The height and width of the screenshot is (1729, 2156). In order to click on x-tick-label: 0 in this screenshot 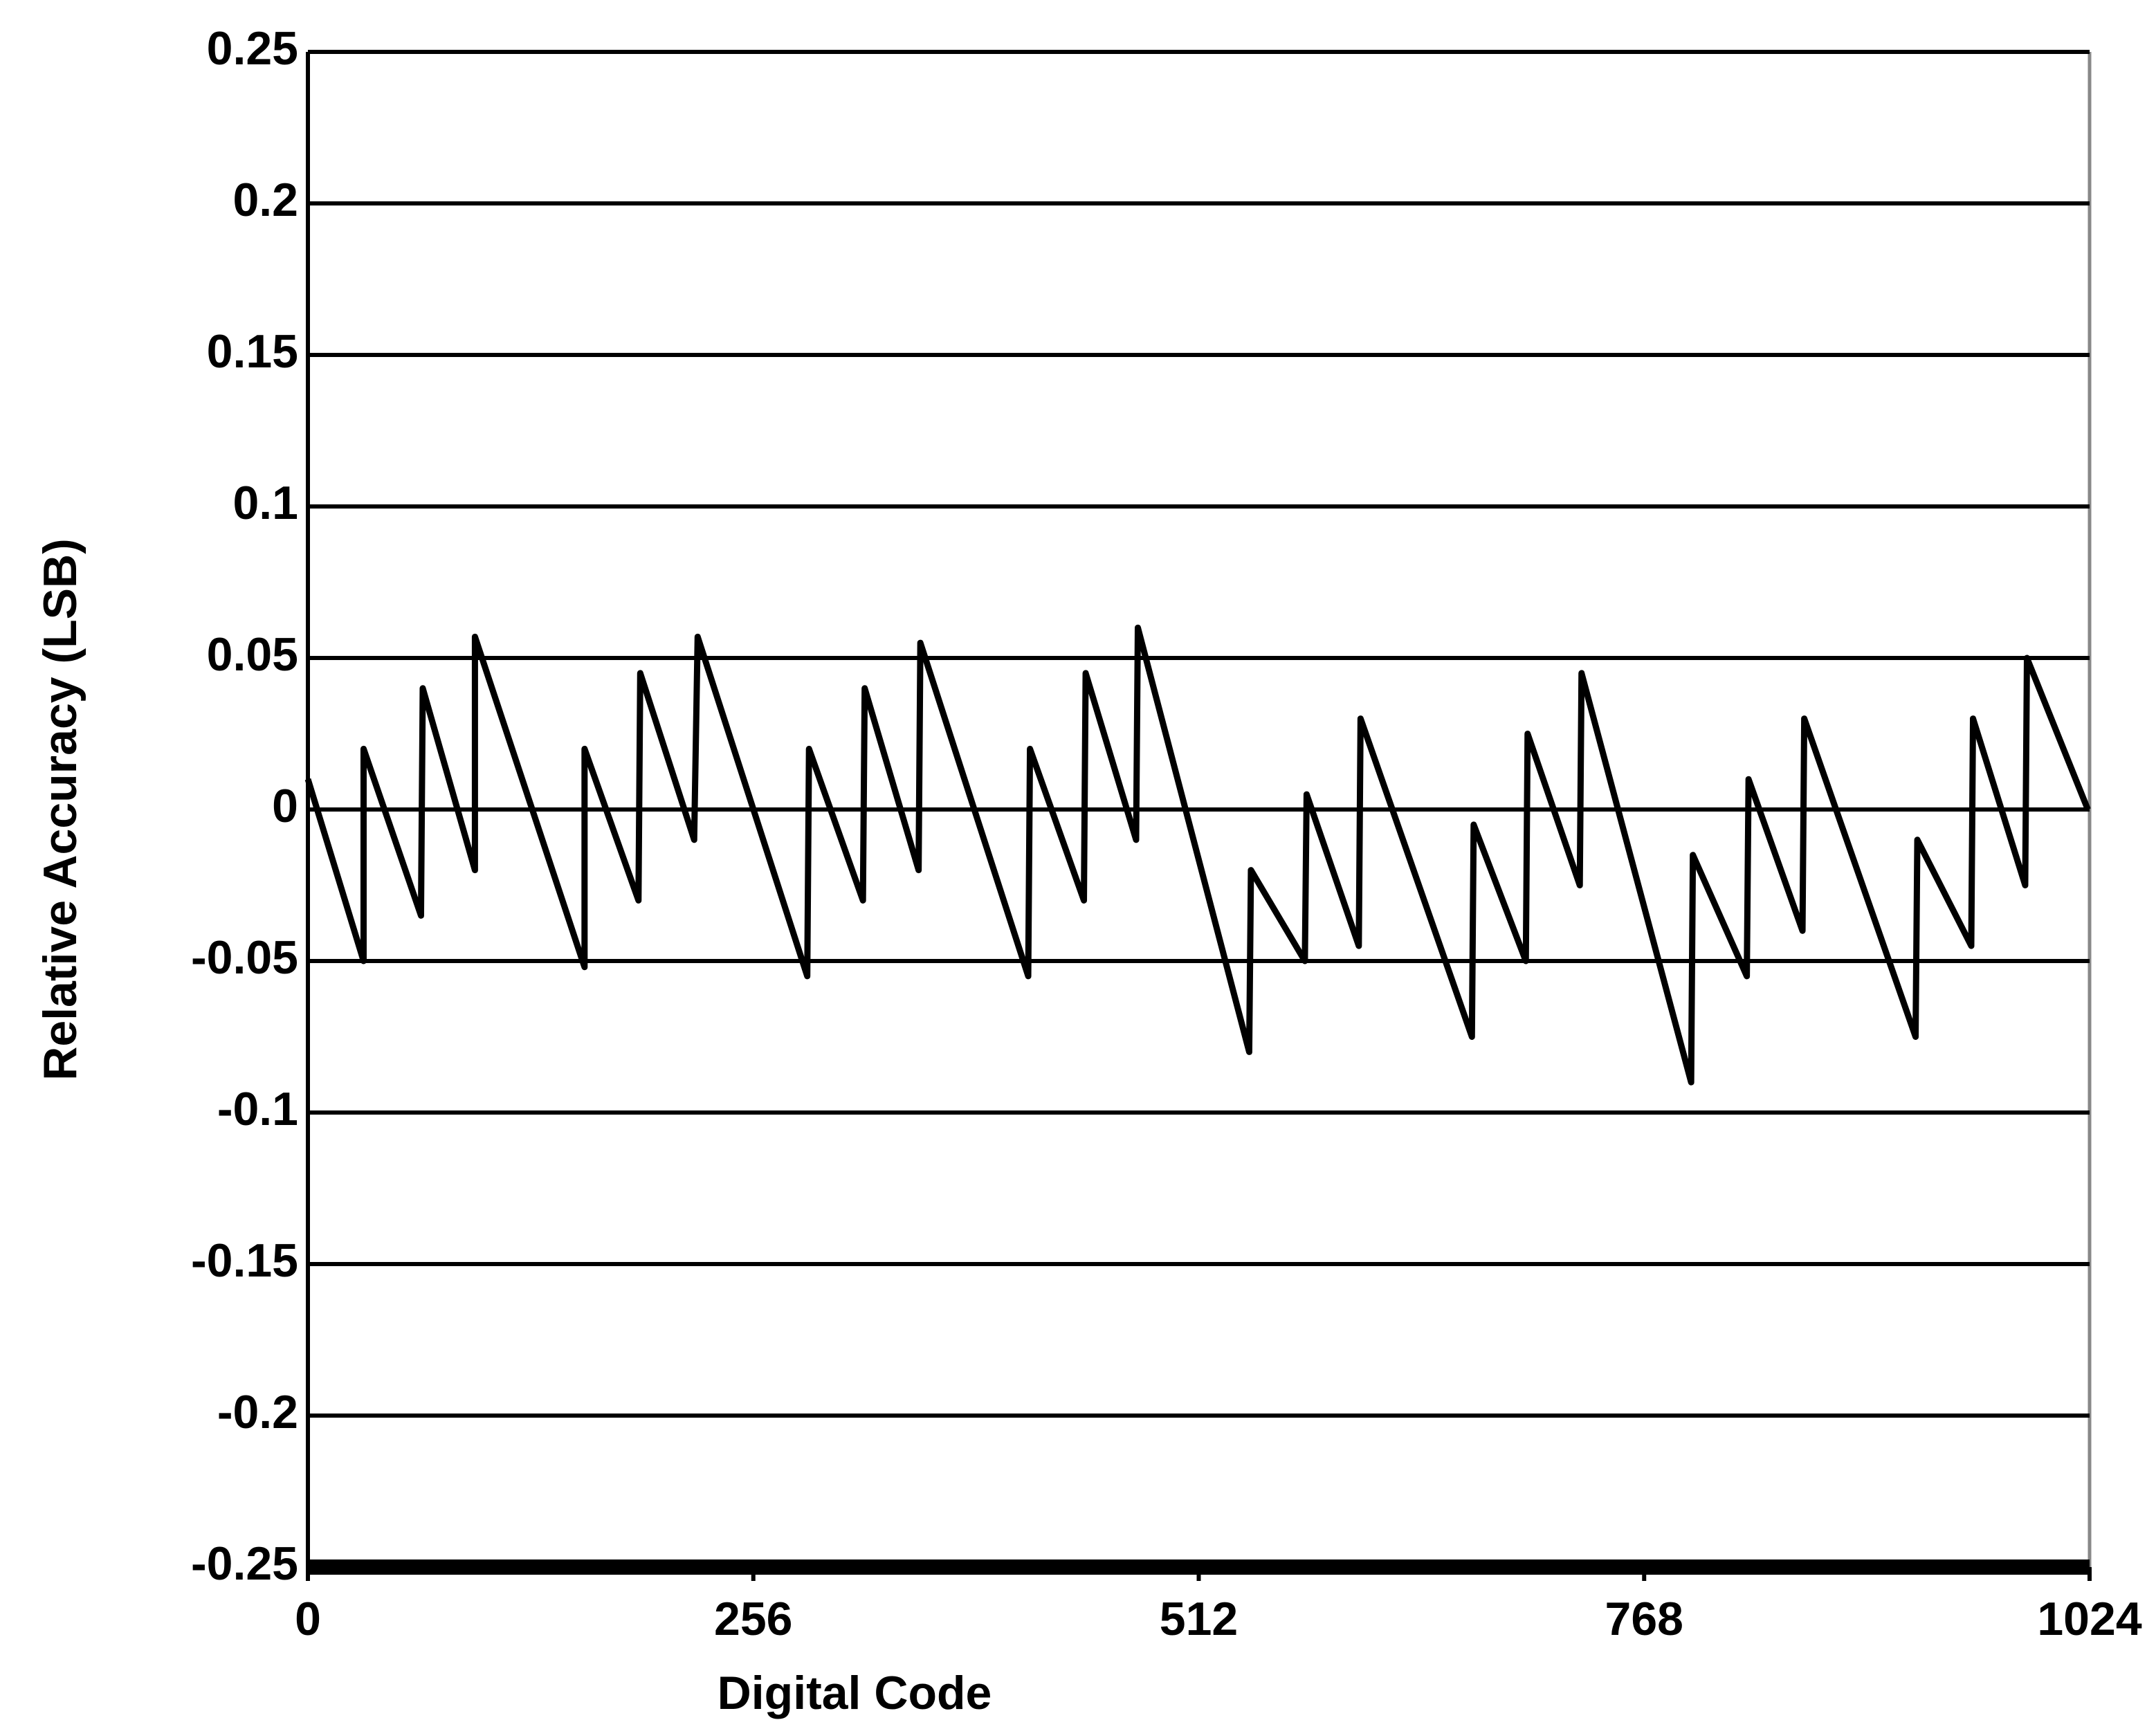, I will do `click(308, 1619)`.